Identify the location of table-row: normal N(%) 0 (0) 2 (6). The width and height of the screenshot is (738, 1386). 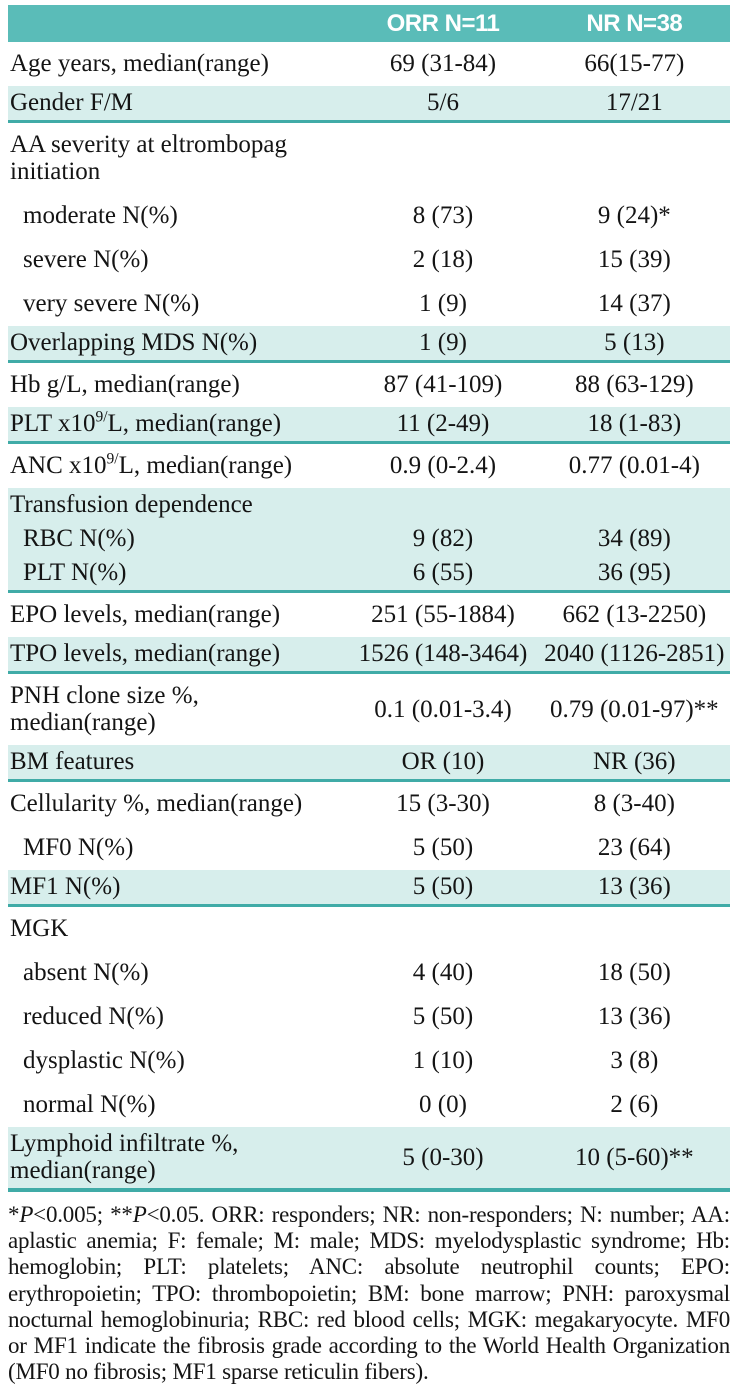
(369, 1105).